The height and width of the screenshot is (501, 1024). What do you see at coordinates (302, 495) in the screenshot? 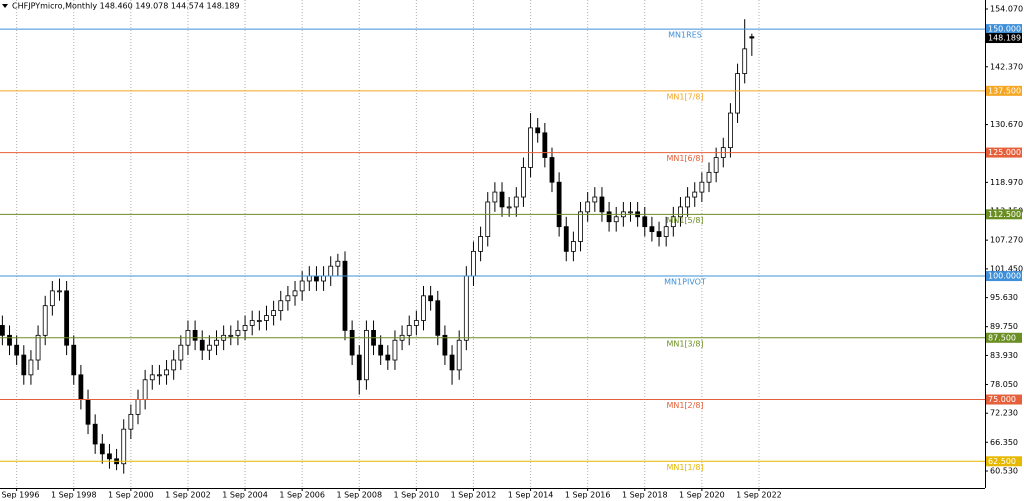
I see `x-tick-label: 1 Sep 2006` at bounding box center [302, 495].